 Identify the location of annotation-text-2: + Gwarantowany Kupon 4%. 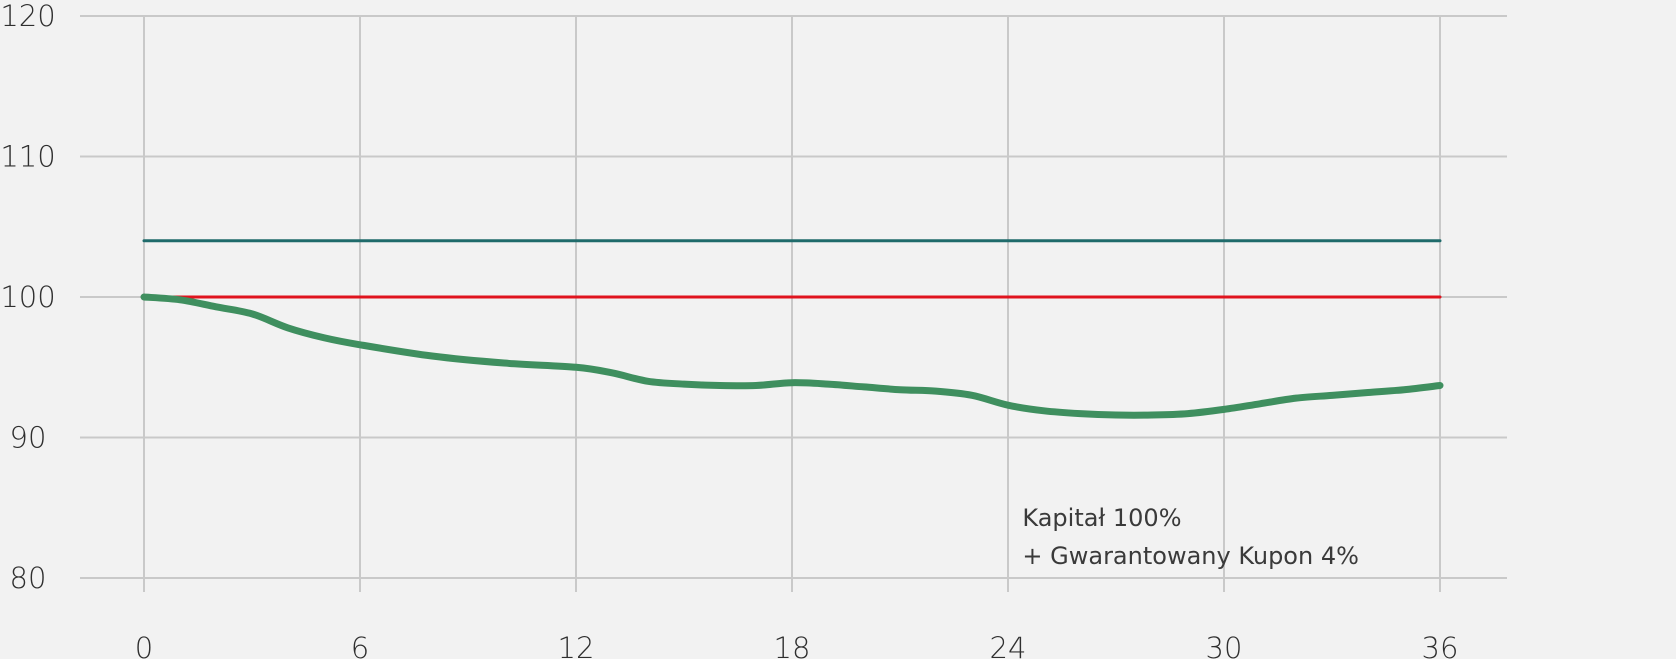
(1190, 556).